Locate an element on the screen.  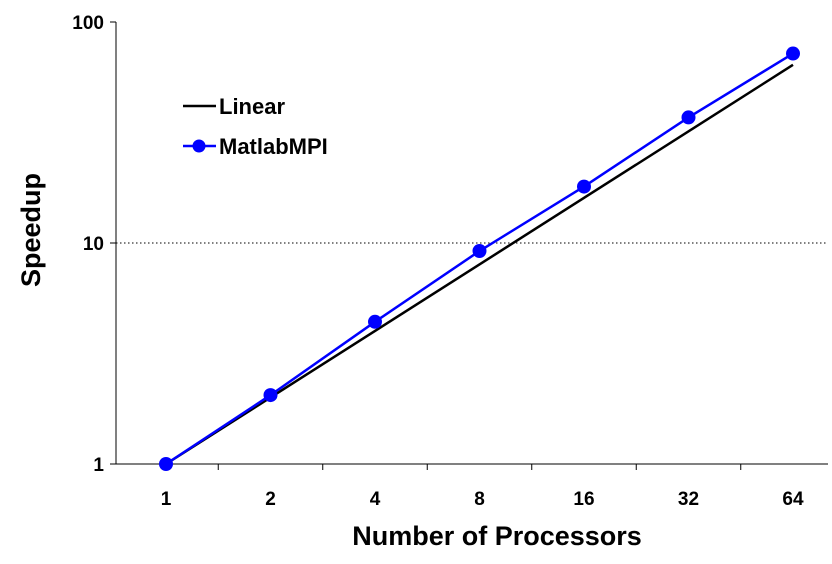
legend-linear-label: Linear is located at coordinates (252, 106).